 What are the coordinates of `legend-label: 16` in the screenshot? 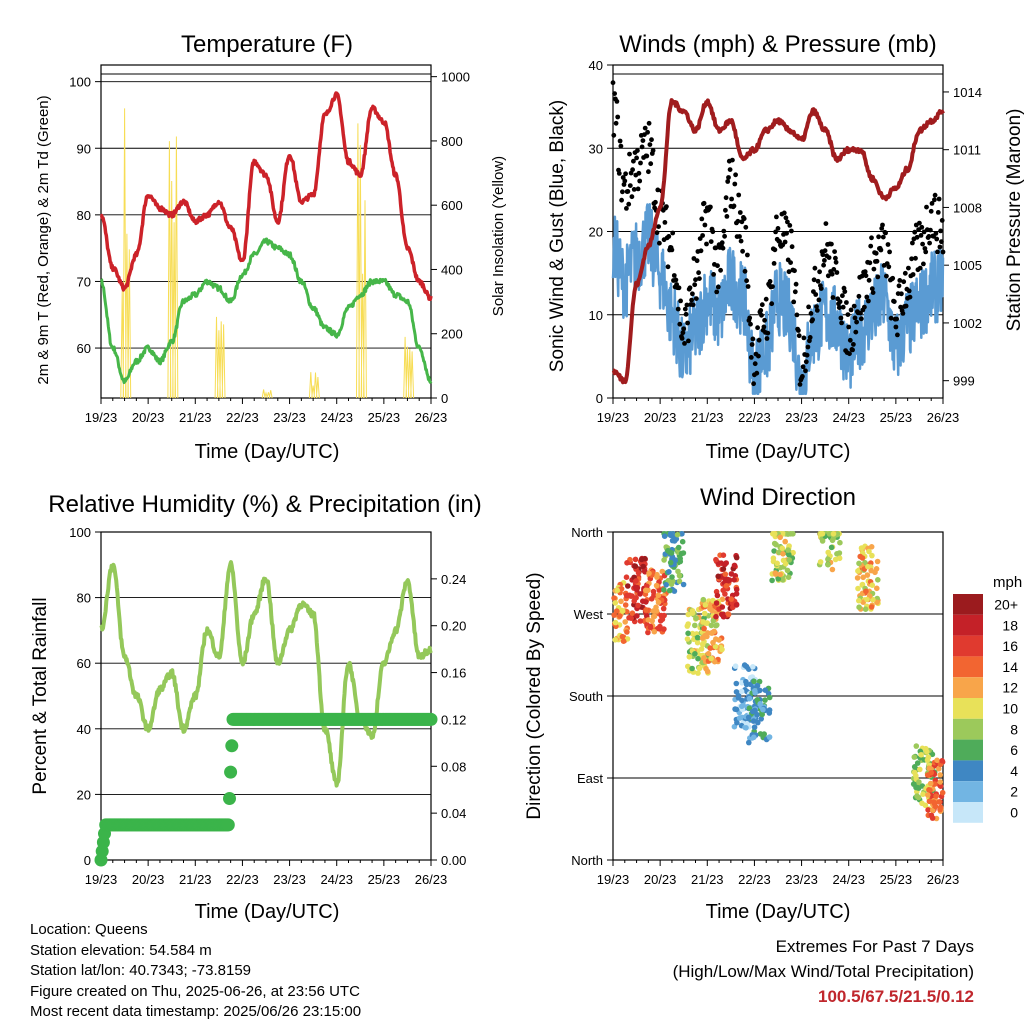 It's located at (1010, 646).